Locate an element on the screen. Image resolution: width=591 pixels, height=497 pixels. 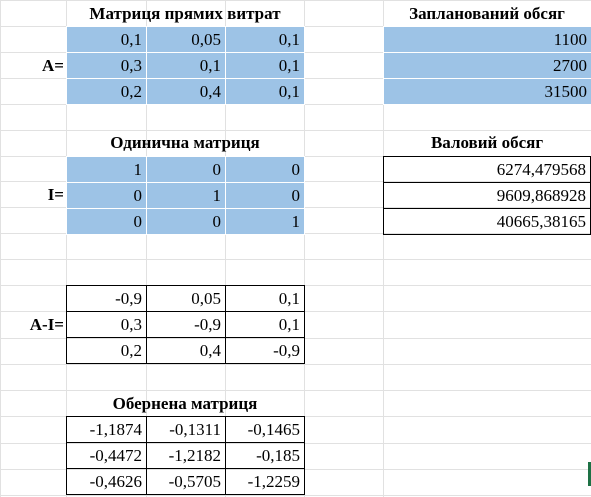
planned-volume-cell: 1100 is located at coordinates (487, 39).